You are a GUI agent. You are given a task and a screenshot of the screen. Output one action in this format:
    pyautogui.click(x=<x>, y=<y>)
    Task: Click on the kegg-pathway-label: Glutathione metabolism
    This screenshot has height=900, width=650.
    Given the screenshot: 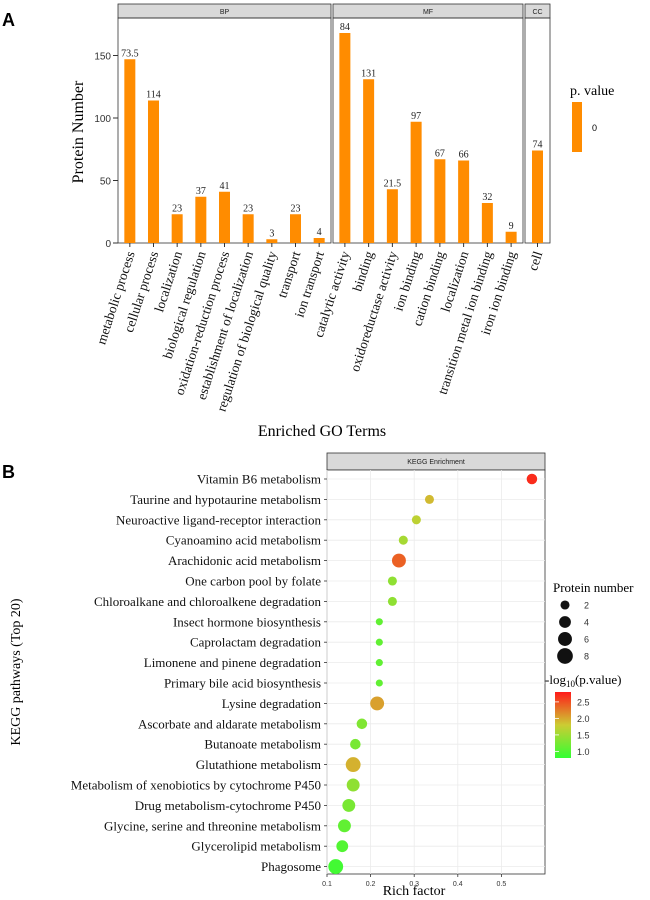 What is the action you would take?
    pyautogui.click(x=258, y=764)
    